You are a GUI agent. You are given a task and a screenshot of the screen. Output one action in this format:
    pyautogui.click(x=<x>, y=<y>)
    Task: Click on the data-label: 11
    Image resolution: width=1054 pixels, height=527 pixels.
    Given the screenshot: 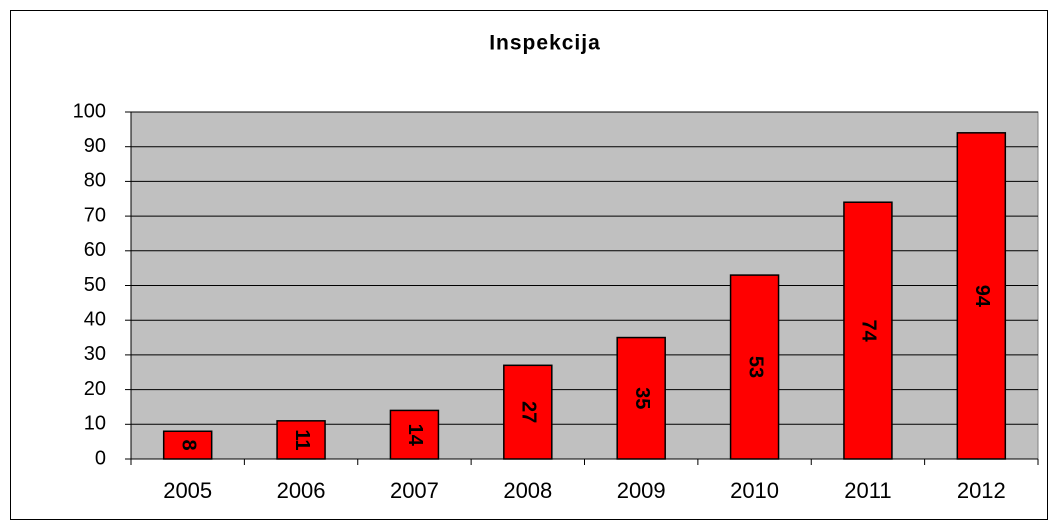 What is the action you would take?
    pyautogui.click(x=302, y=439)
    